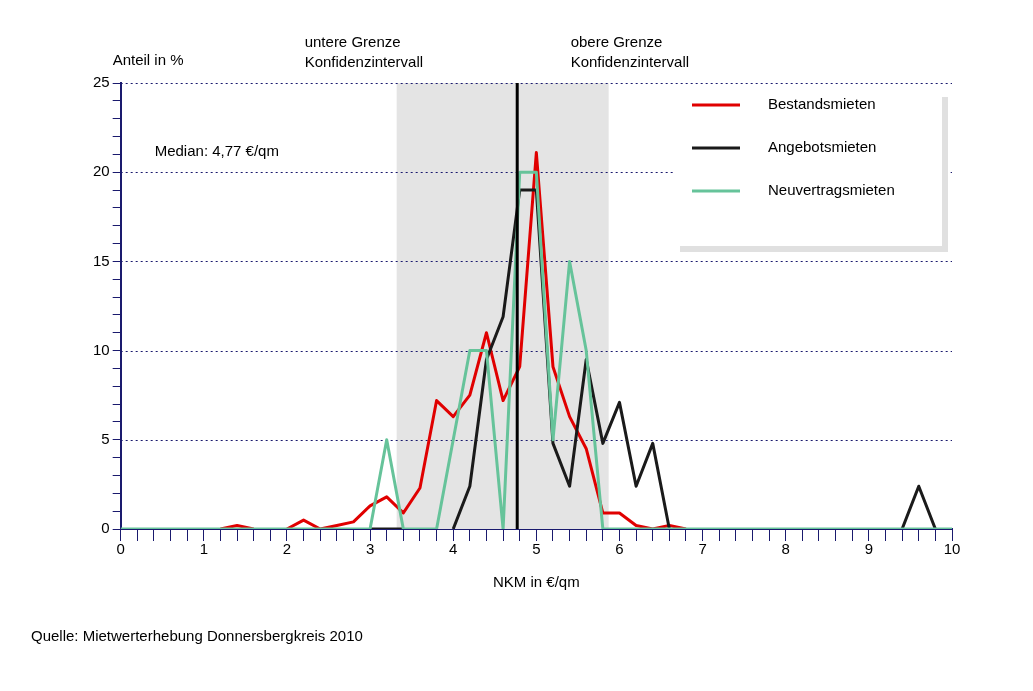 The width and height of the screenshot is (1033, 691). Describe the element at coordinates (105, 438) in the screenshot. I see `y-tick-label: 5` at that location.